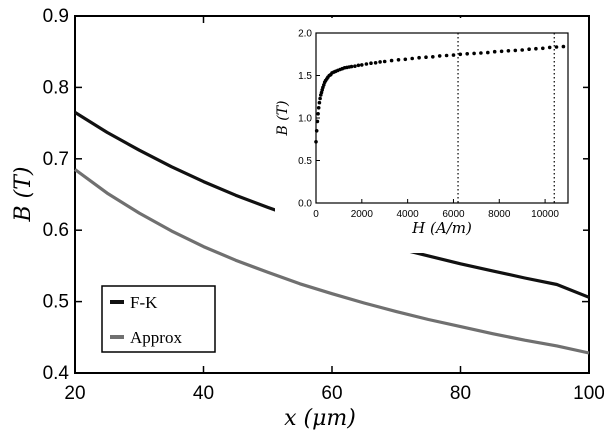  I want to click on inset-x-tick-labels: 0 2000 4000 6000 8000 10000, so click(436, 214).